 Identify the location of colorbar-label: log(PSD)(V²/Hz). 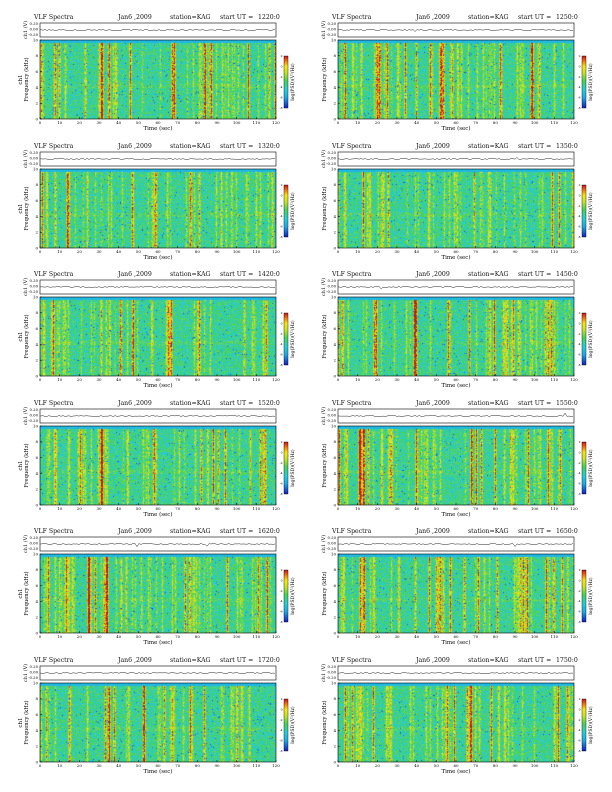
(590, 211).